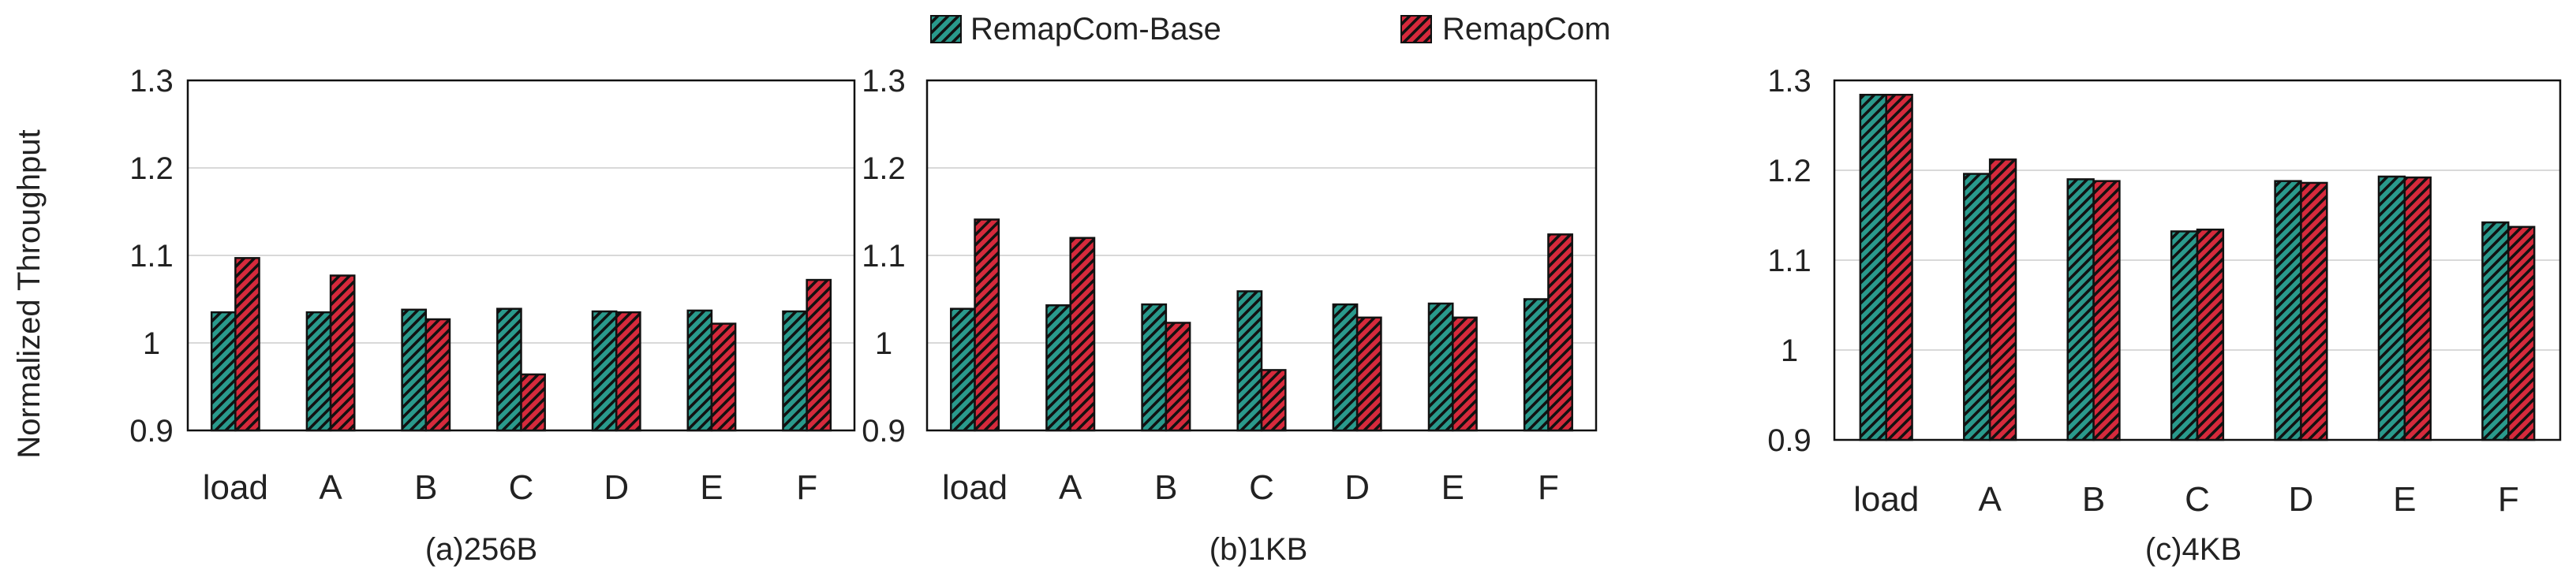 This screenshot has height=581, width=2576. Describe the element at coordinates (481, 549) in the screenshot. I see `panel-title: (a)256B` at that location.